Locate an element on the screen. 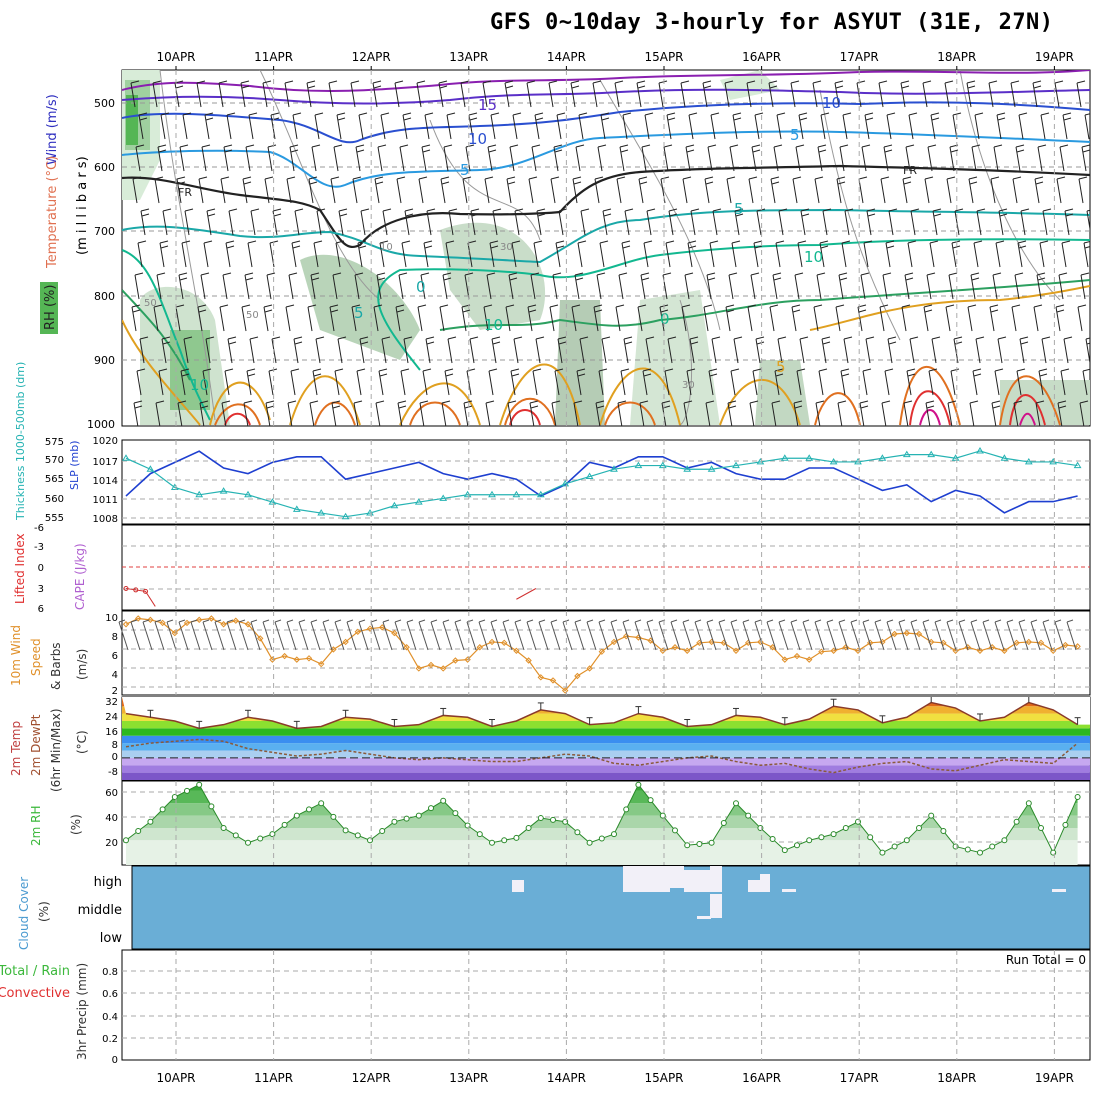  ylabel-cloud: Cloud Cover is located at coordinates (24, 913).